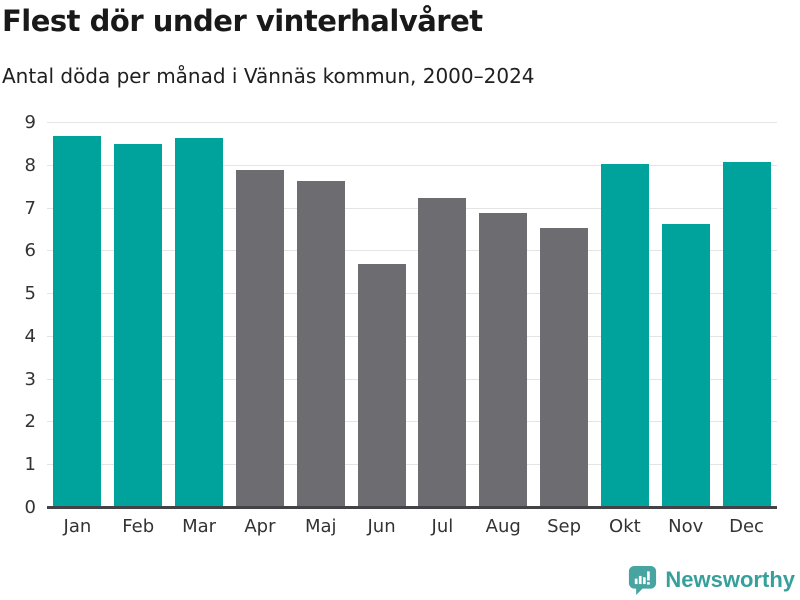 The height and width of the screenshot is (600, 800). What do you see at coordinates (564, 526) in the screenshot?
I see `x-tick-label: Sep` at bounding box center [564, 526].